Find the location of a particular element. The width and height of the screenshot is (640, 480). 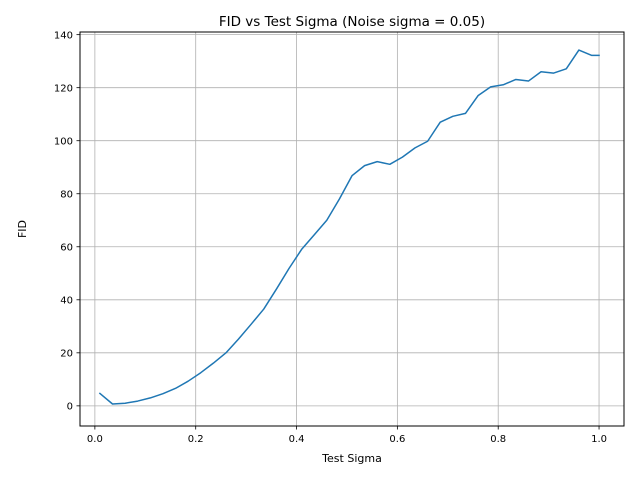

x-tick-label: 0.8 is located at coordinates (498, 439).